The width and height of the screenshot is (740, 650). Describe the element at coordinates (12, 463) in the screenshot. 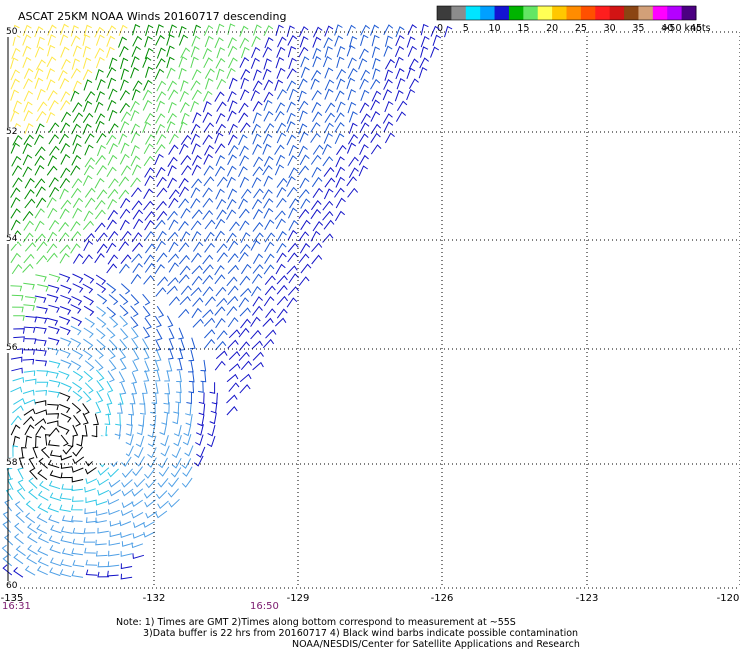

I see `lat-label-58: 58` at that location.